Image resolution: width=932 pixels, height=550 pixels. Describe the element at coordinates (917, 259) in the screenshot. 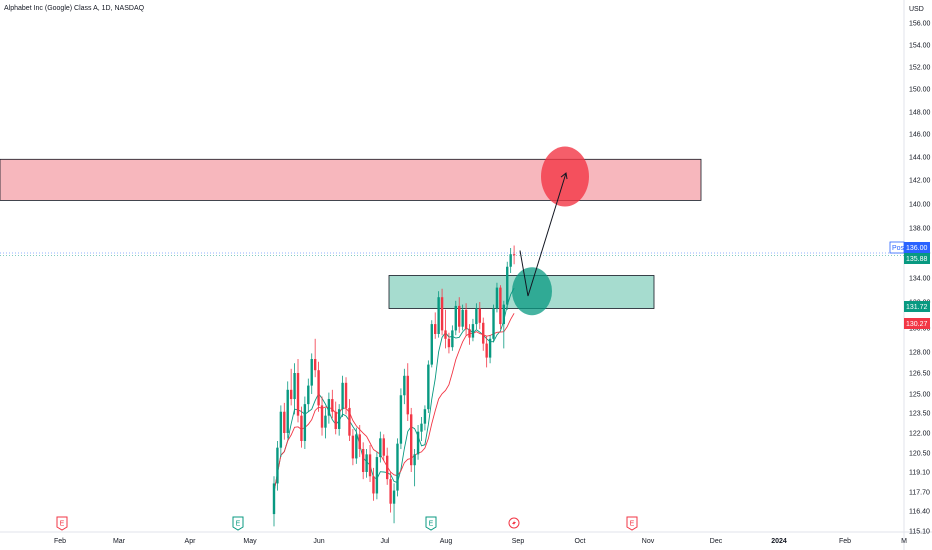

I see `price-label-text: 135.88` at that location.